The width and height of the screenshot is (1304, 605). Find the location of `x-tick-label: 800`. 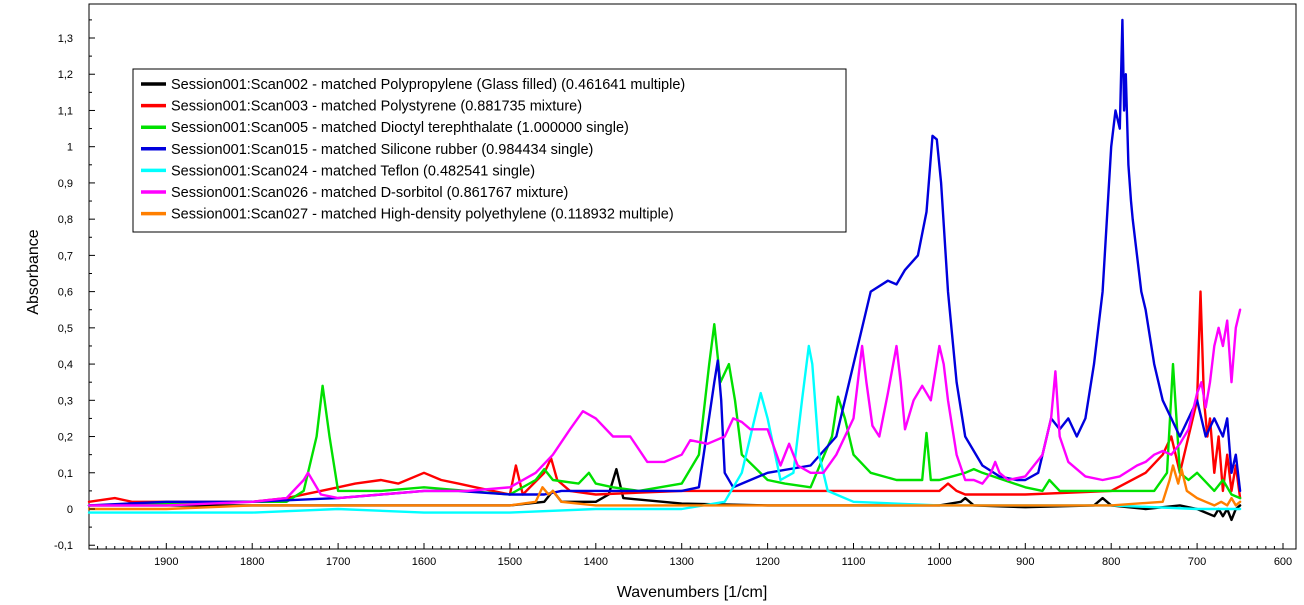

x-tick-label: 800 is located at coordinates (1111, 562).